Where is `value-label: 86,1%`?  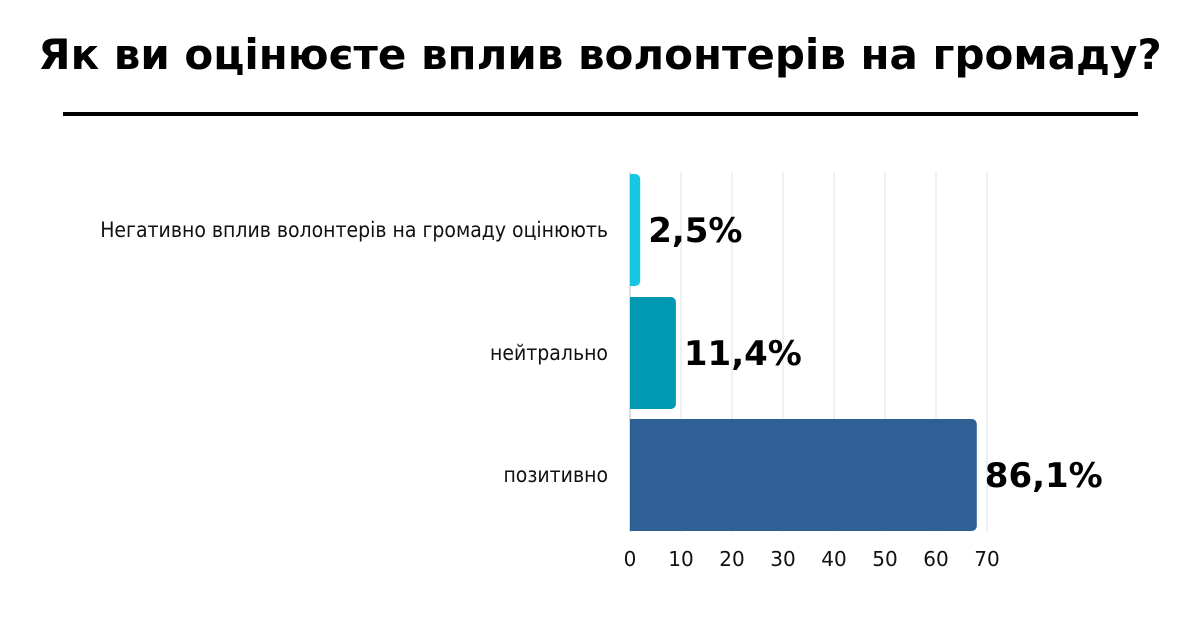 value-label: 86,1% is located at coordinates (1044, 476).